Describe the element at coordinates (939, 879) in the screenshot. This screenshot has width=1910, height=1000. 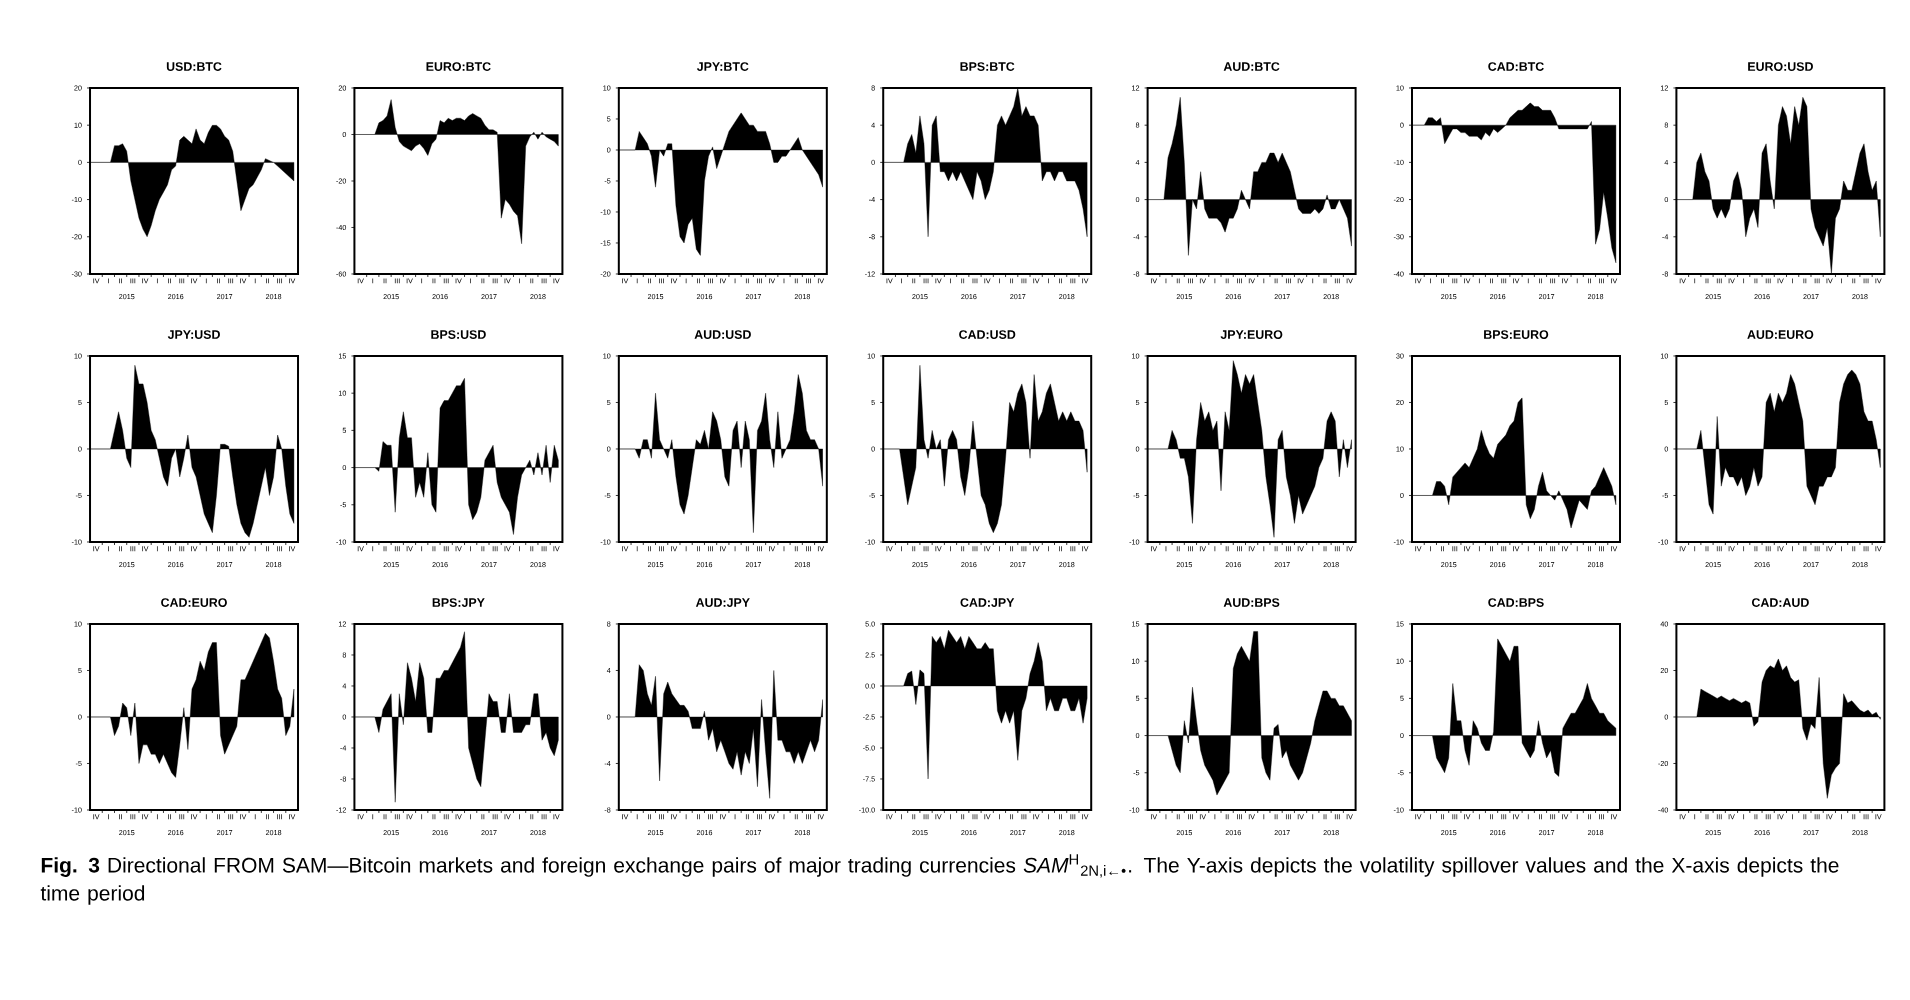
I see `text: Fig. 3 Directional FROM SAM—Bitcoin markets and foreign exchange pairs of major trading currencies SAM$^{H}$$_{2N,i←•}$. The Y-axis depicts the volatility spillover values and the X-axis depicts the time period` at that location.